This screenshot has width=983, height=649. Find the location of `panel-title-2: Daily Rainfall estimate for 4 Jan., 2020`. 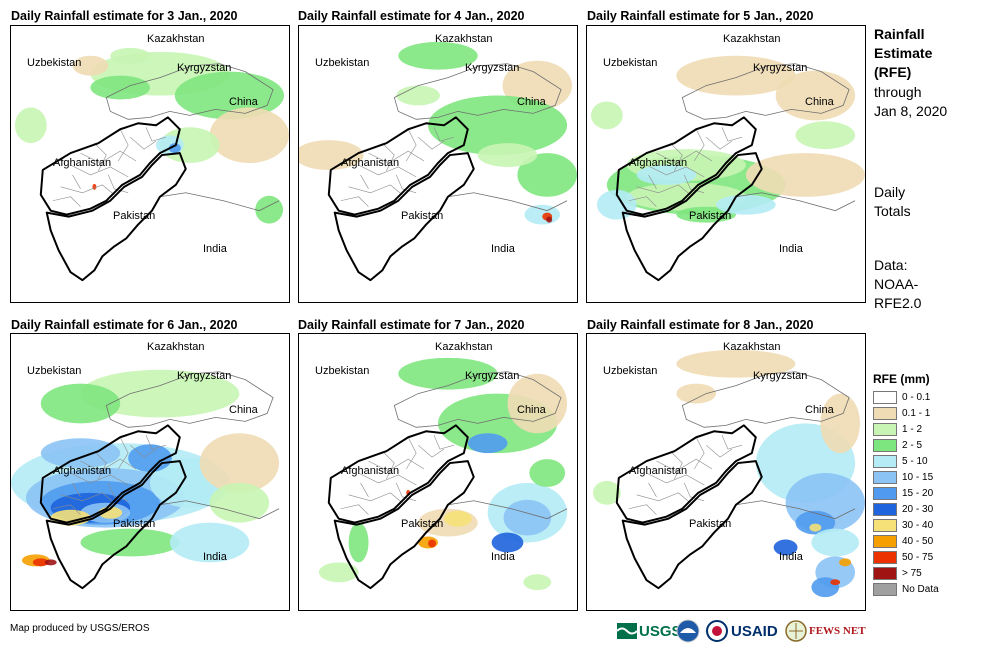

panel-title-2: Daily Rainfall estimate for 4 Jan., 2020 is located at coordinates (411, 16).